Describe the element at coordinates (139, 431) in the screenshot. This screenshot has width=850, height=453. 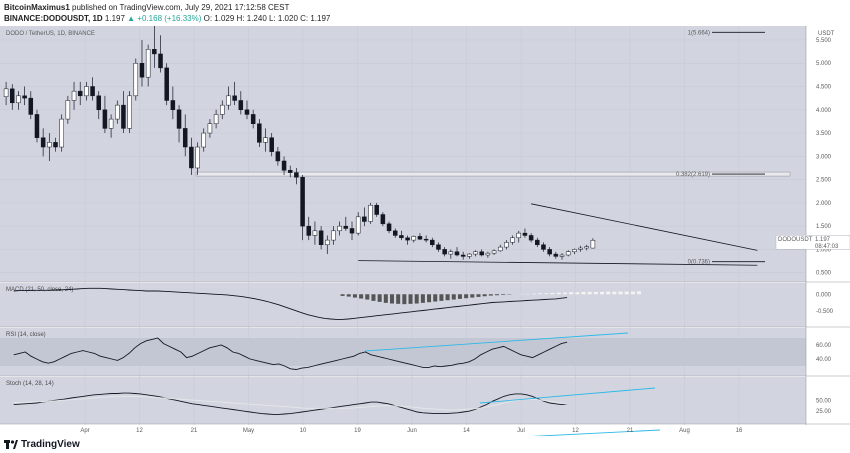
I see `x-tick-label: 12` at that location.